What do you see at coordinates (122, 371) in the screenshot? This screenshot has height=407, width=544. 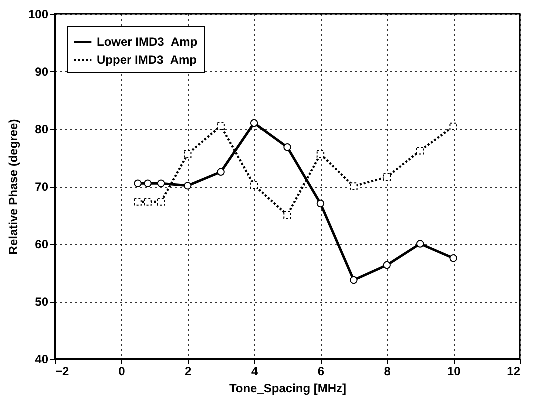 I see `x-tick-label: 0` at bounding box center [122, 371].